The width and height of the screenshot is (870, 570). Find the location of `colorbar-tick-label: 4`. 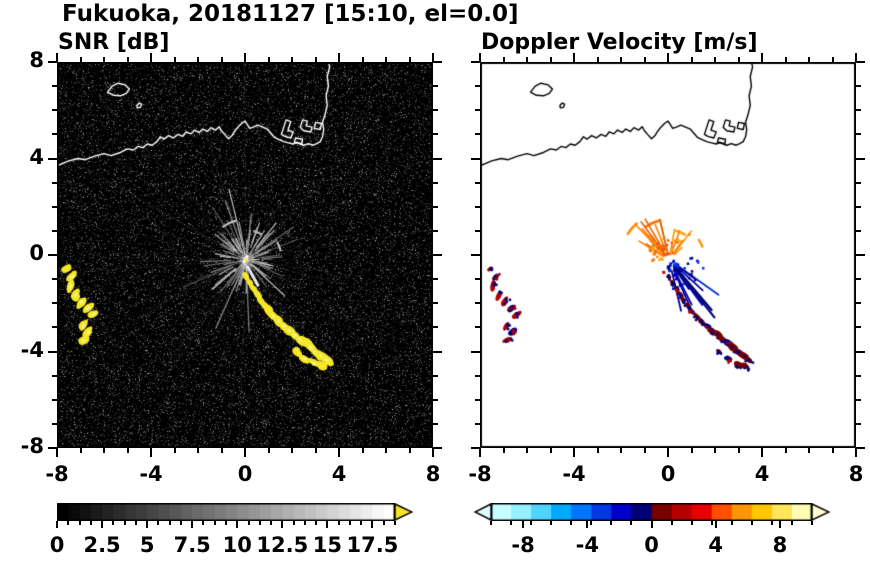

colorbar-tick-label: 4 is located at coordinates (715, 545).